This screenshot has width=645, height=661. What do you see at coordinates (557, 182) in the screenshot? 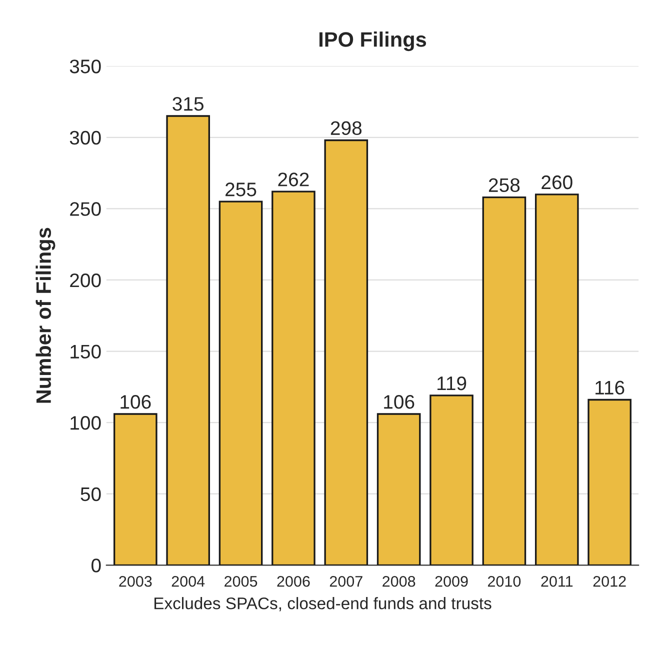
I see `data-label: 260` at bounding box center [557, 182].